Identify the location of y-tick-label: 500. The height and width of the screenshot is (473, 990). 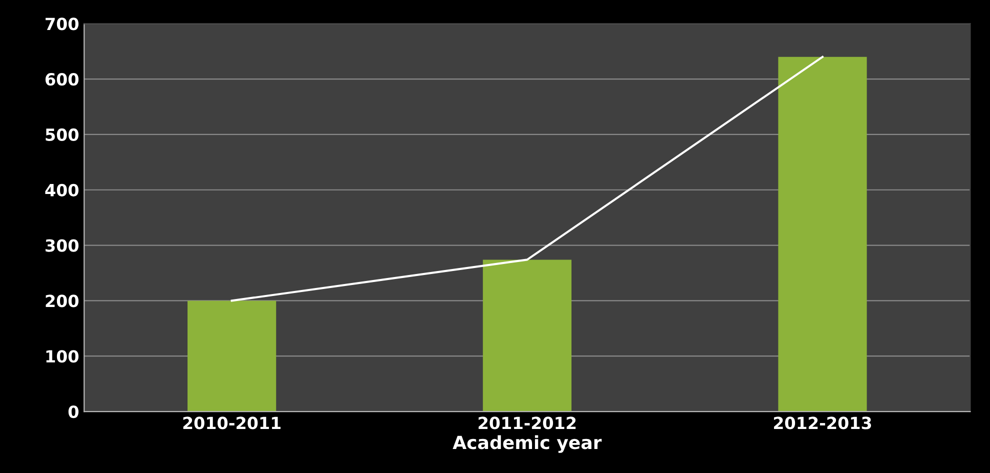
(62, 135).